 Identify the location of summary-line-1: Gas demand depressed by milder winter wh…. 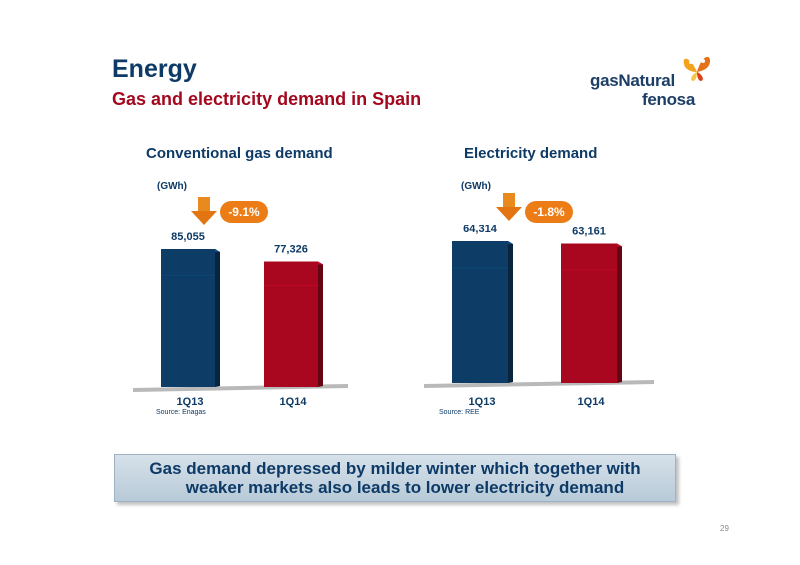
(395, 468).